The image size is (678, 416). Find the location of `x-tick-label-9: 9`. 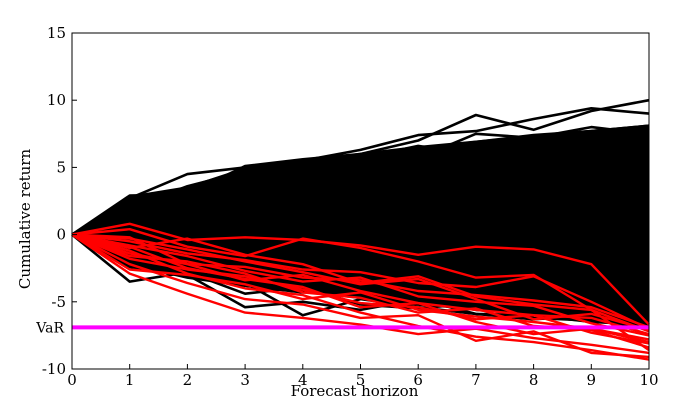

x-tick-label-9: 9 is located at coordinates (592, 380).